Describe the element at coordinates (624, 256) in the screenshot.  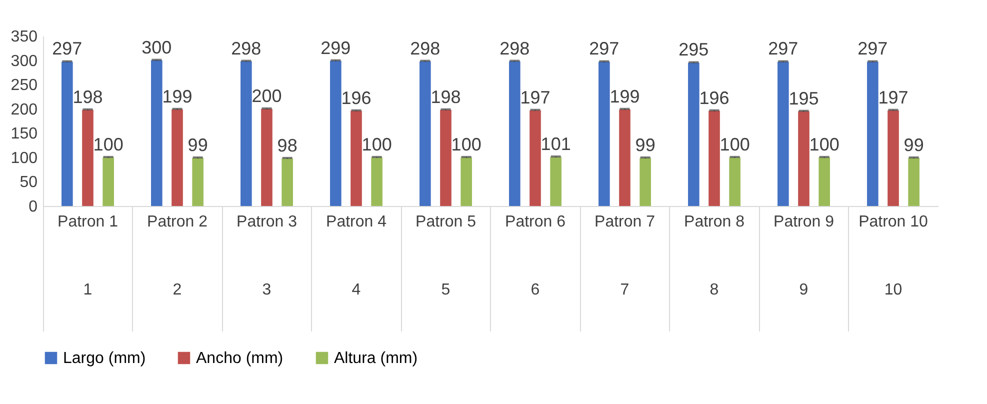
I see `category-label: Patron 7 7` at that location.